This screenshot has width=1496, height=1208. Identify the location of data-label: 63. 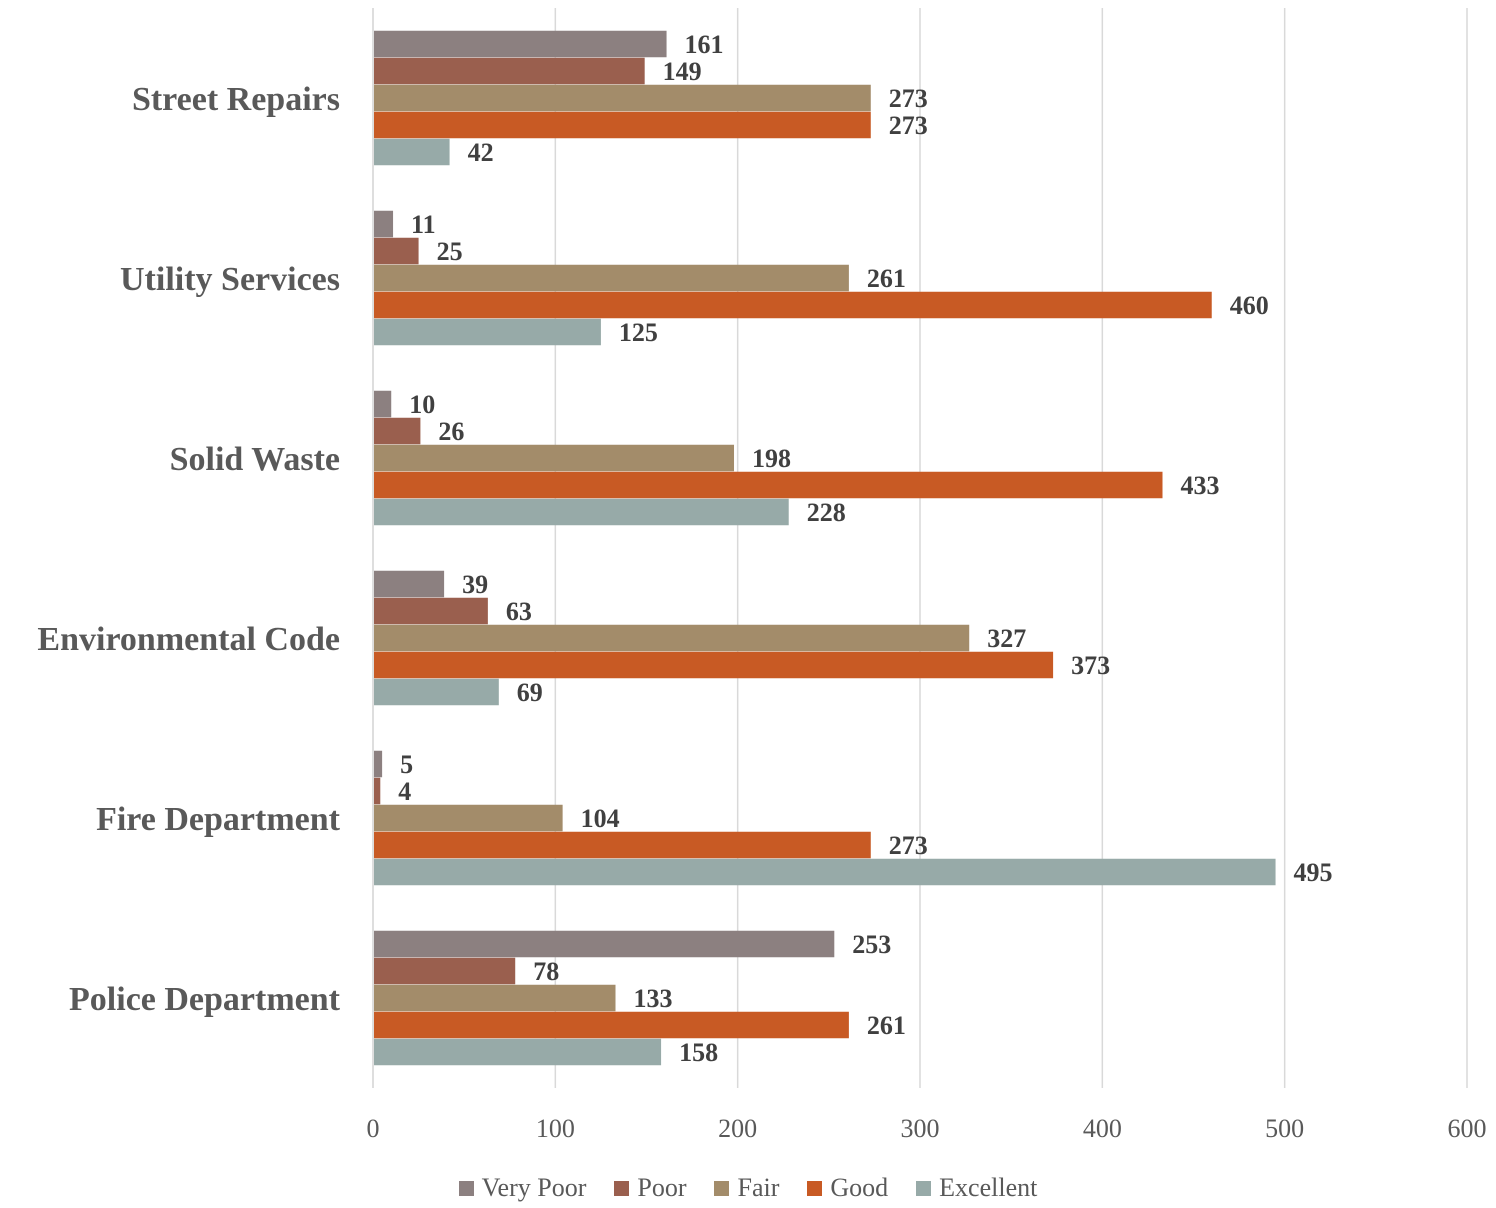
(519, 611).